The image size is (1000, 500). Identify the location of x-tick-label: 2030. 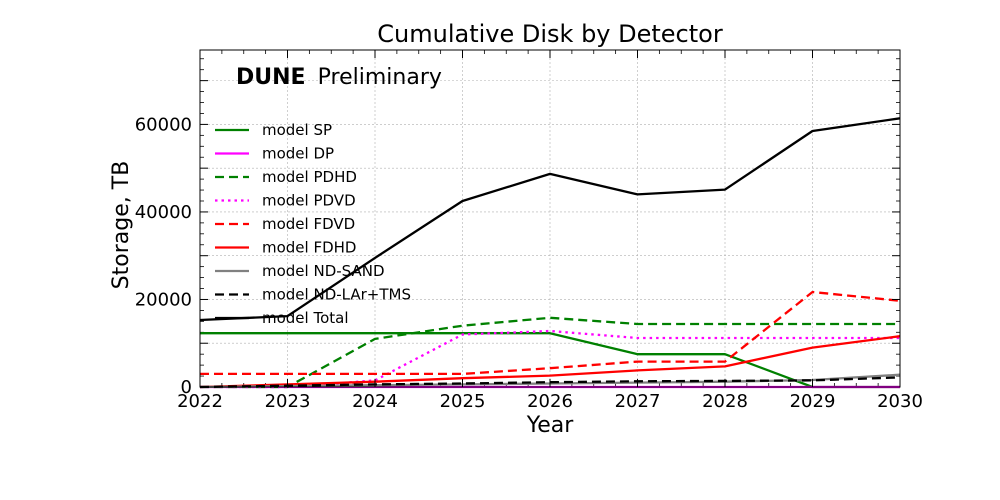
(900, 401).